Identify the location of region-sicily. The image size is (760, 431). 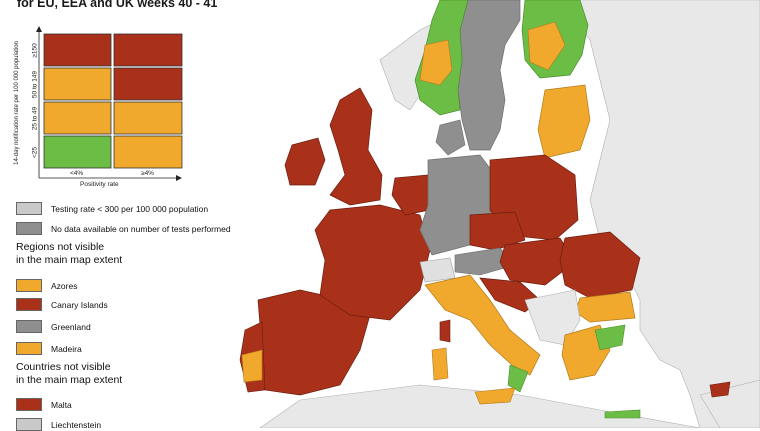
(495, 396).